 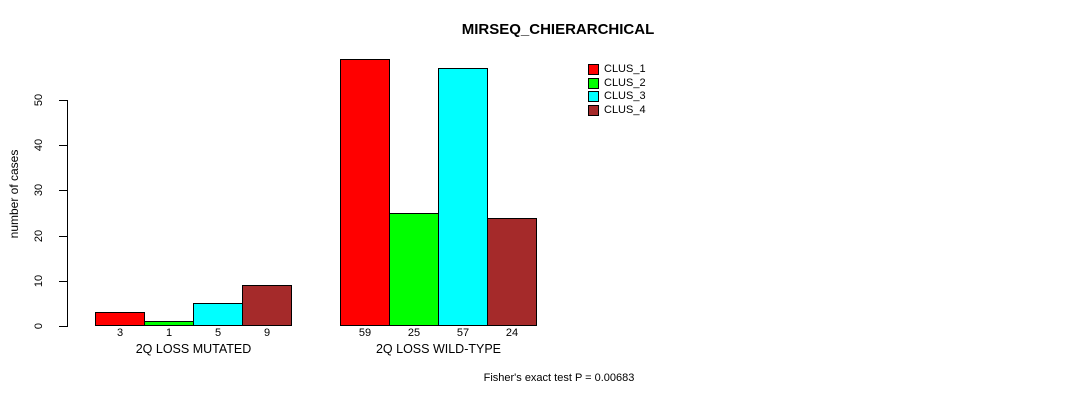 I want to click on bar-value-label: 1, so click(x=169, y=333).